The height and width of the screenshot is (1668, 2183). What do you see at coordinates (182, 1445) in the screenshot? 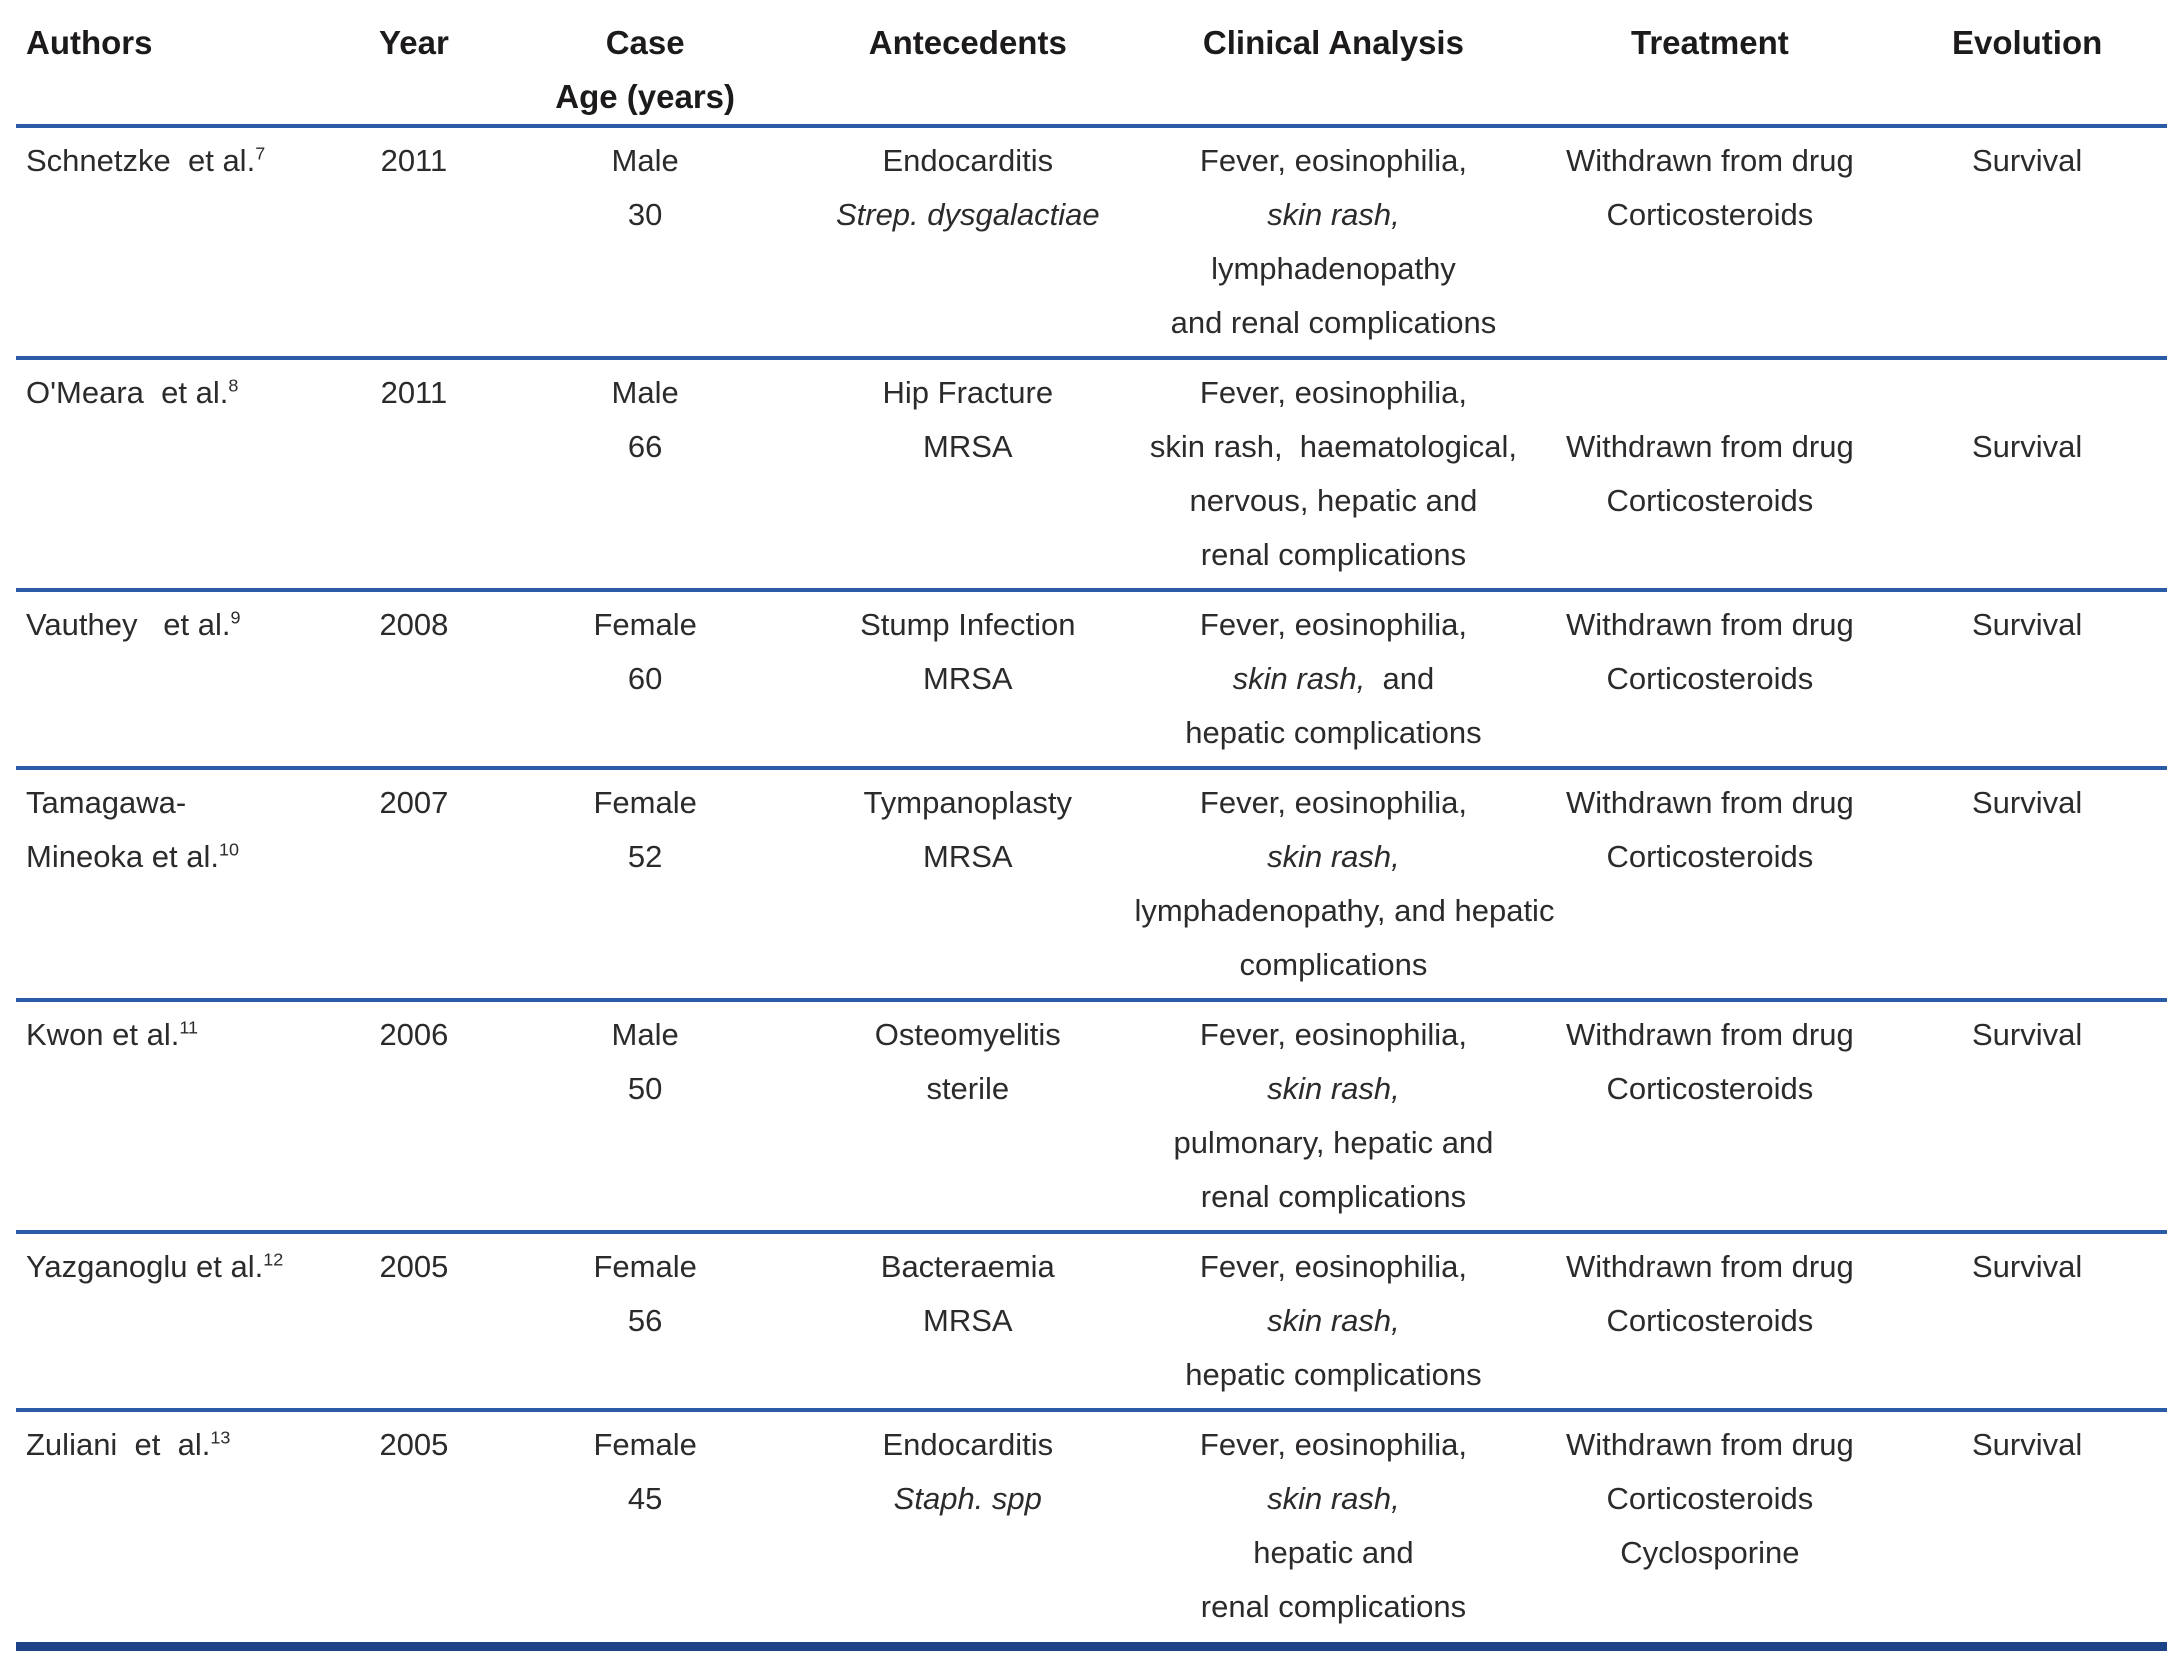
I see `text-line: Zuliani et al.13` at bounding box center [182, 1445].